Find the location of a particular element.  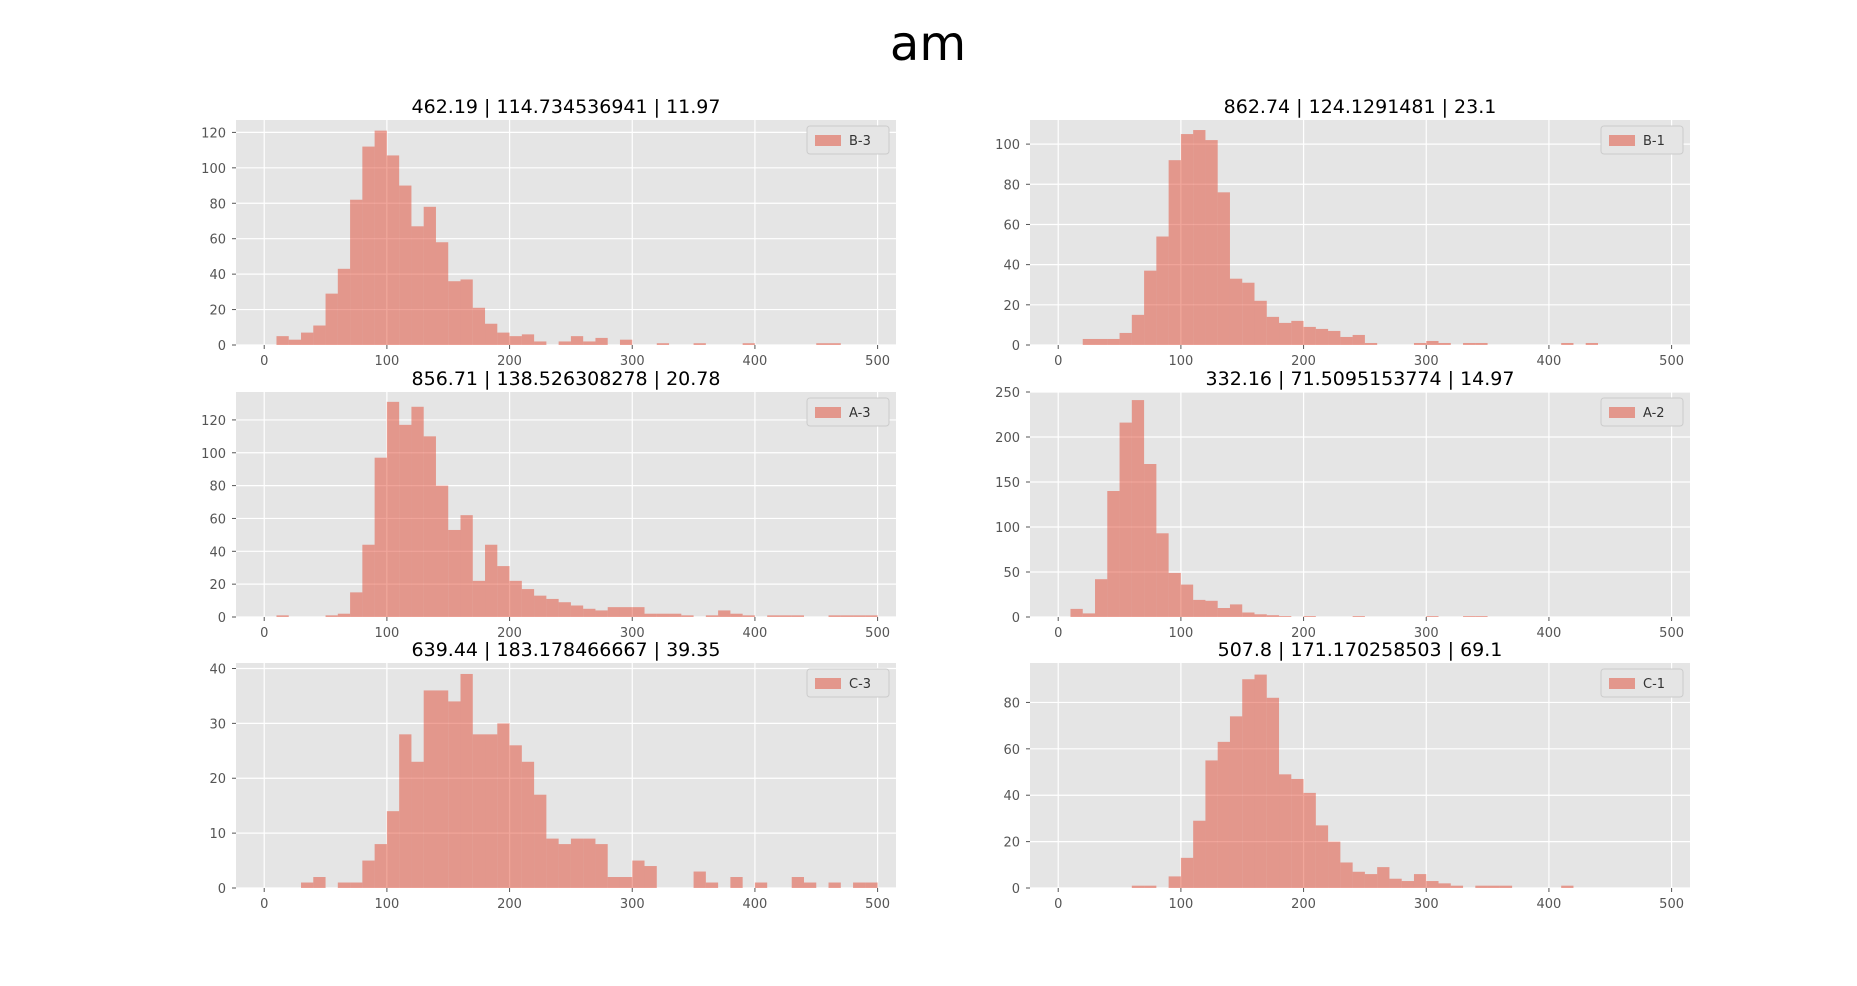

legend-label: B-1 is located at coordinates (1654, 141).